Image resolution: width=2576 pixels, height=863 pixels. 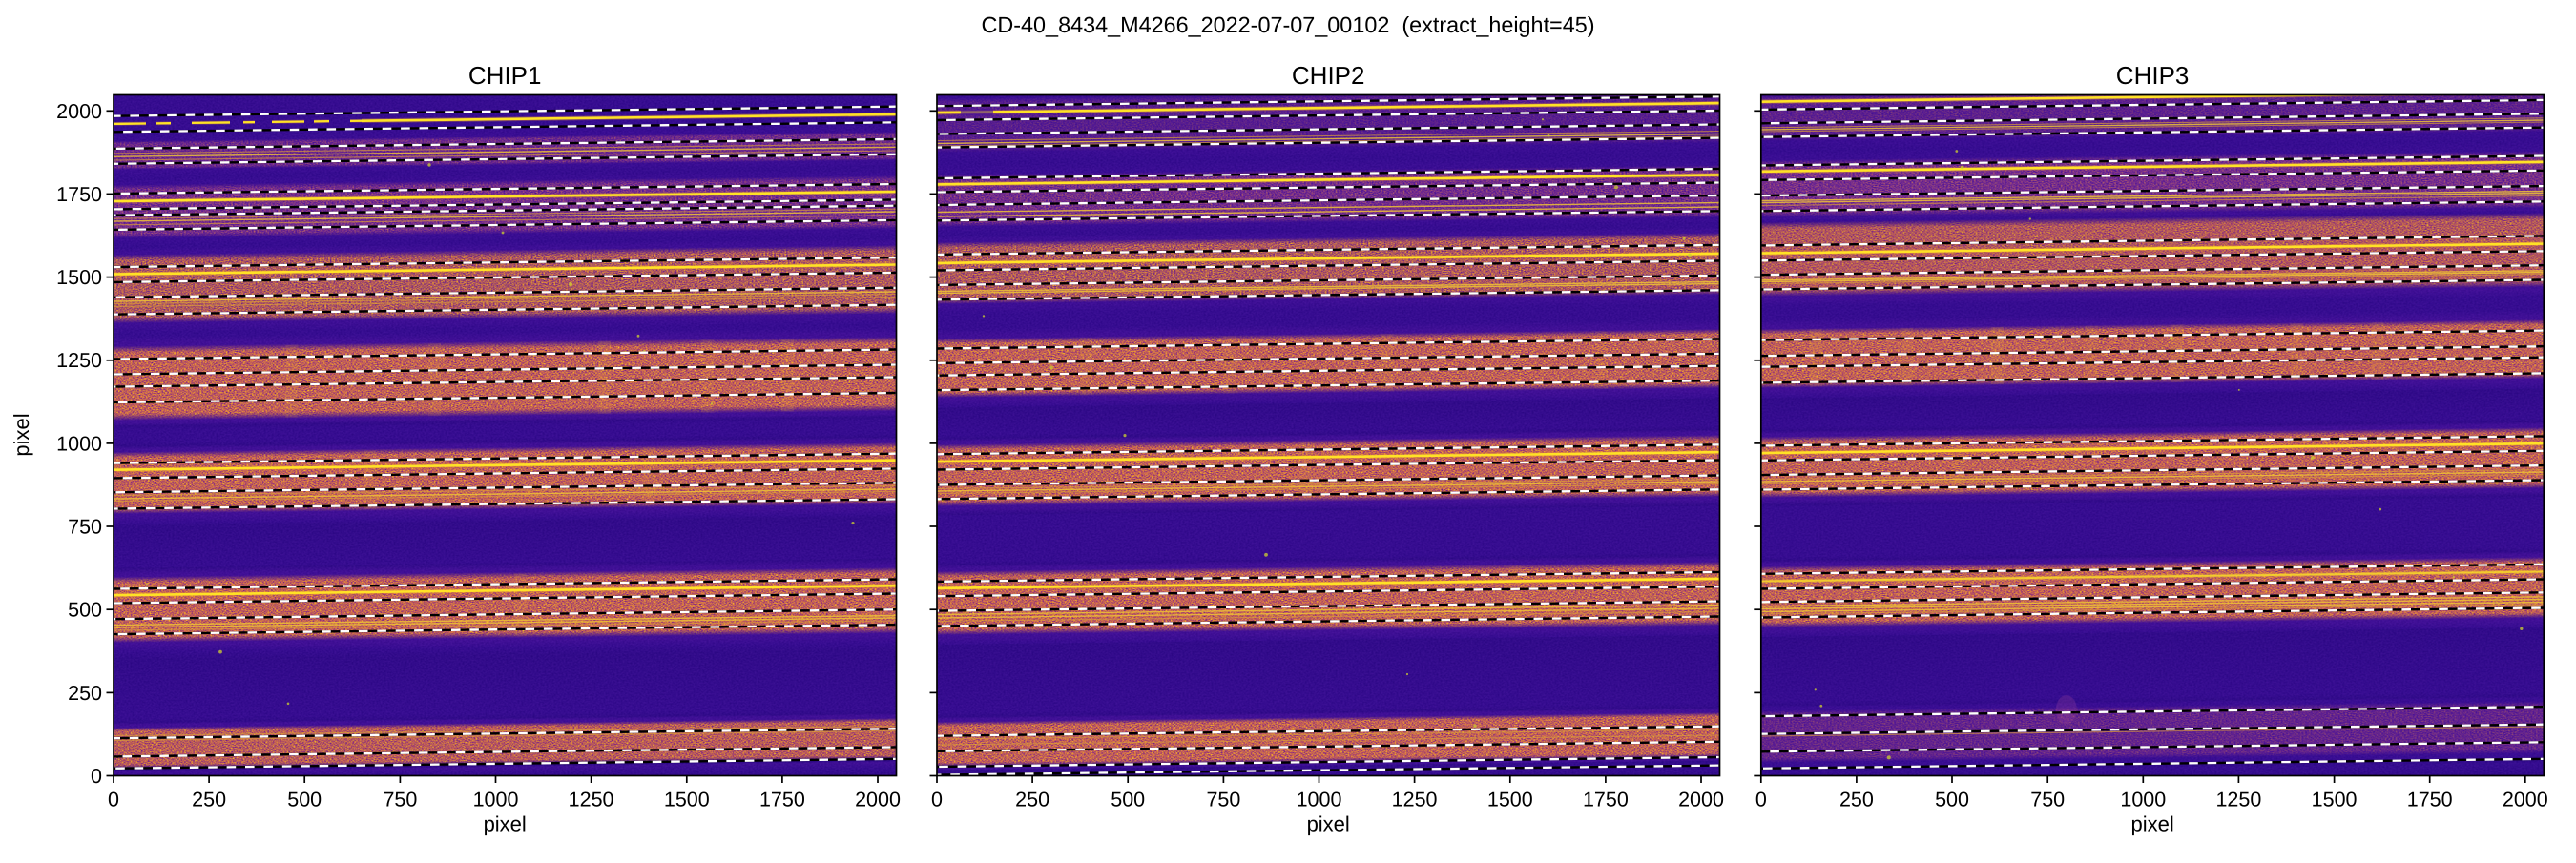 What do you see at coordinates (1328, 75) in the screenshot?
I see `svg-text: CHIP2` at bounding box center [1328, 75].